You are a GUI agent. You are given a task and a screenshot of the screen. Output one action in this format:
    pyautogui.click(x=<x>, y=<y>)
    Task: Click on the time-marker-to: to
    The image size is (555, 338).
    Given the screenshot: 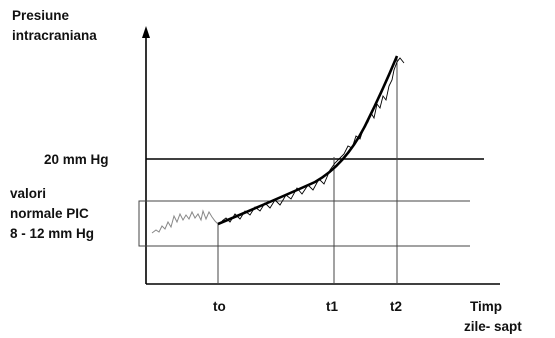 What is the action you would take?
    pyautogui.click(x=219, y=306)
    